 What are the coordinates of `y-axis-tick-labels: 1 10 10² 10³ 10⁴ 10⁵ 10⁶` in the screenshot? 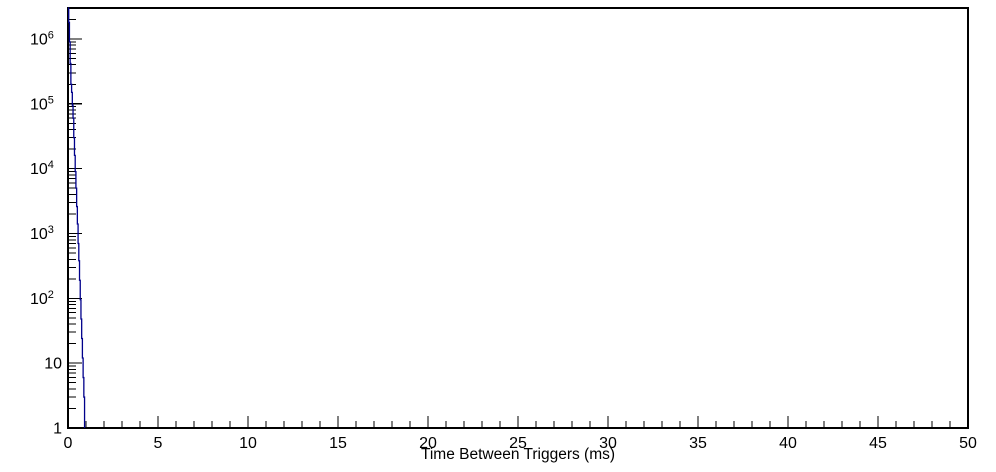 It's located at (46, 233).